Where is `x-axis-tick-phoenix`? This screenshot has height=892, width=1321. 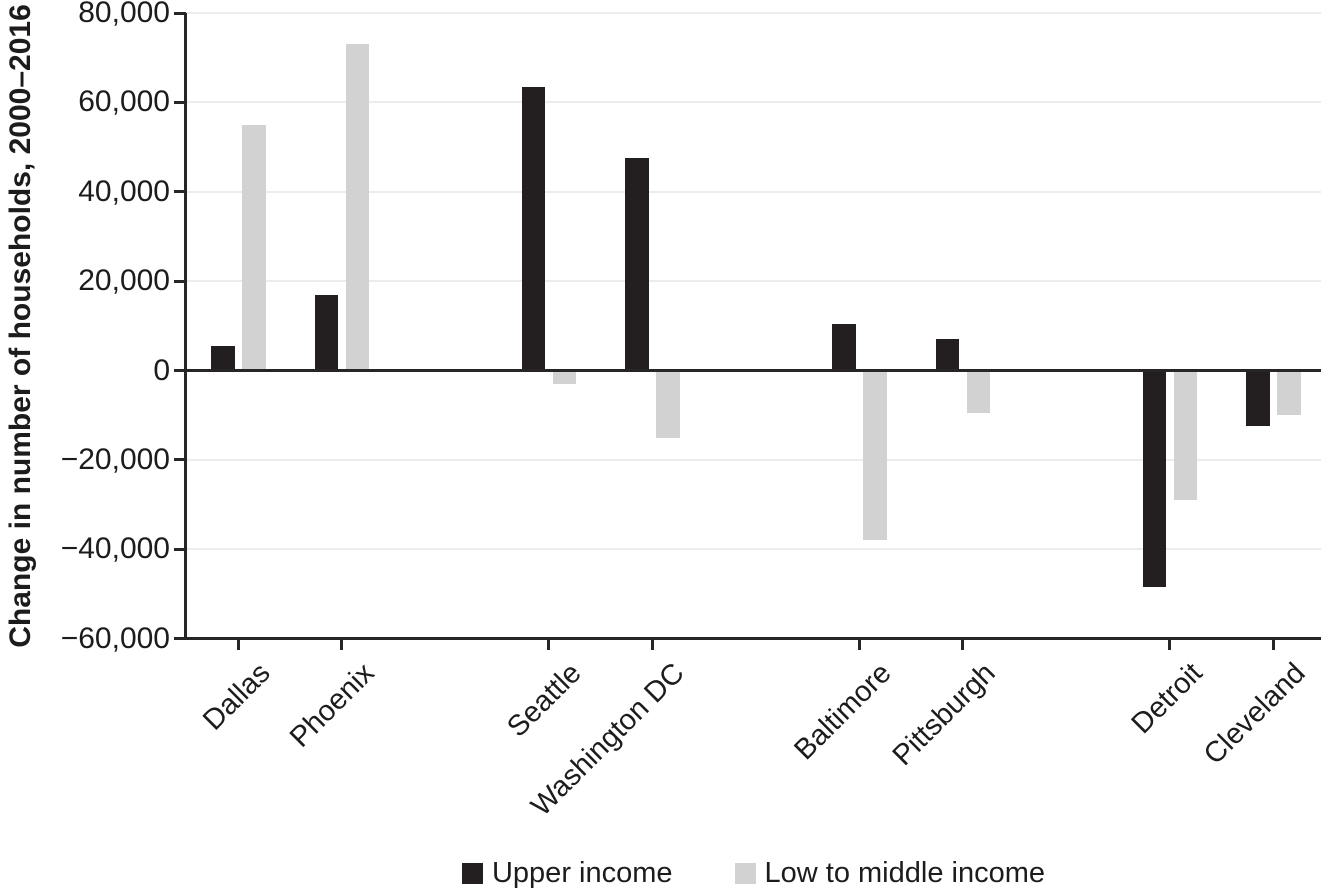
x-axis-tick-phoenix is located at coordinates (342, 644).